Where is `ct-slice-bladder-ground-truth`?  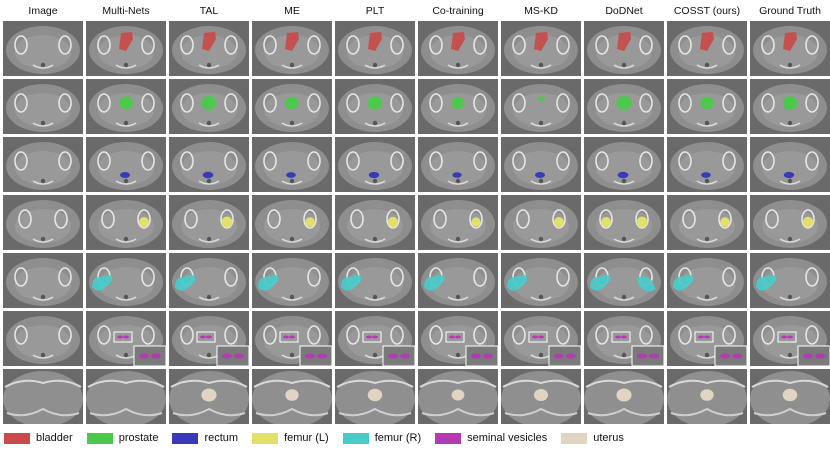 ct-slice-bladder-ground-truth is located at coordinates (790, 48).